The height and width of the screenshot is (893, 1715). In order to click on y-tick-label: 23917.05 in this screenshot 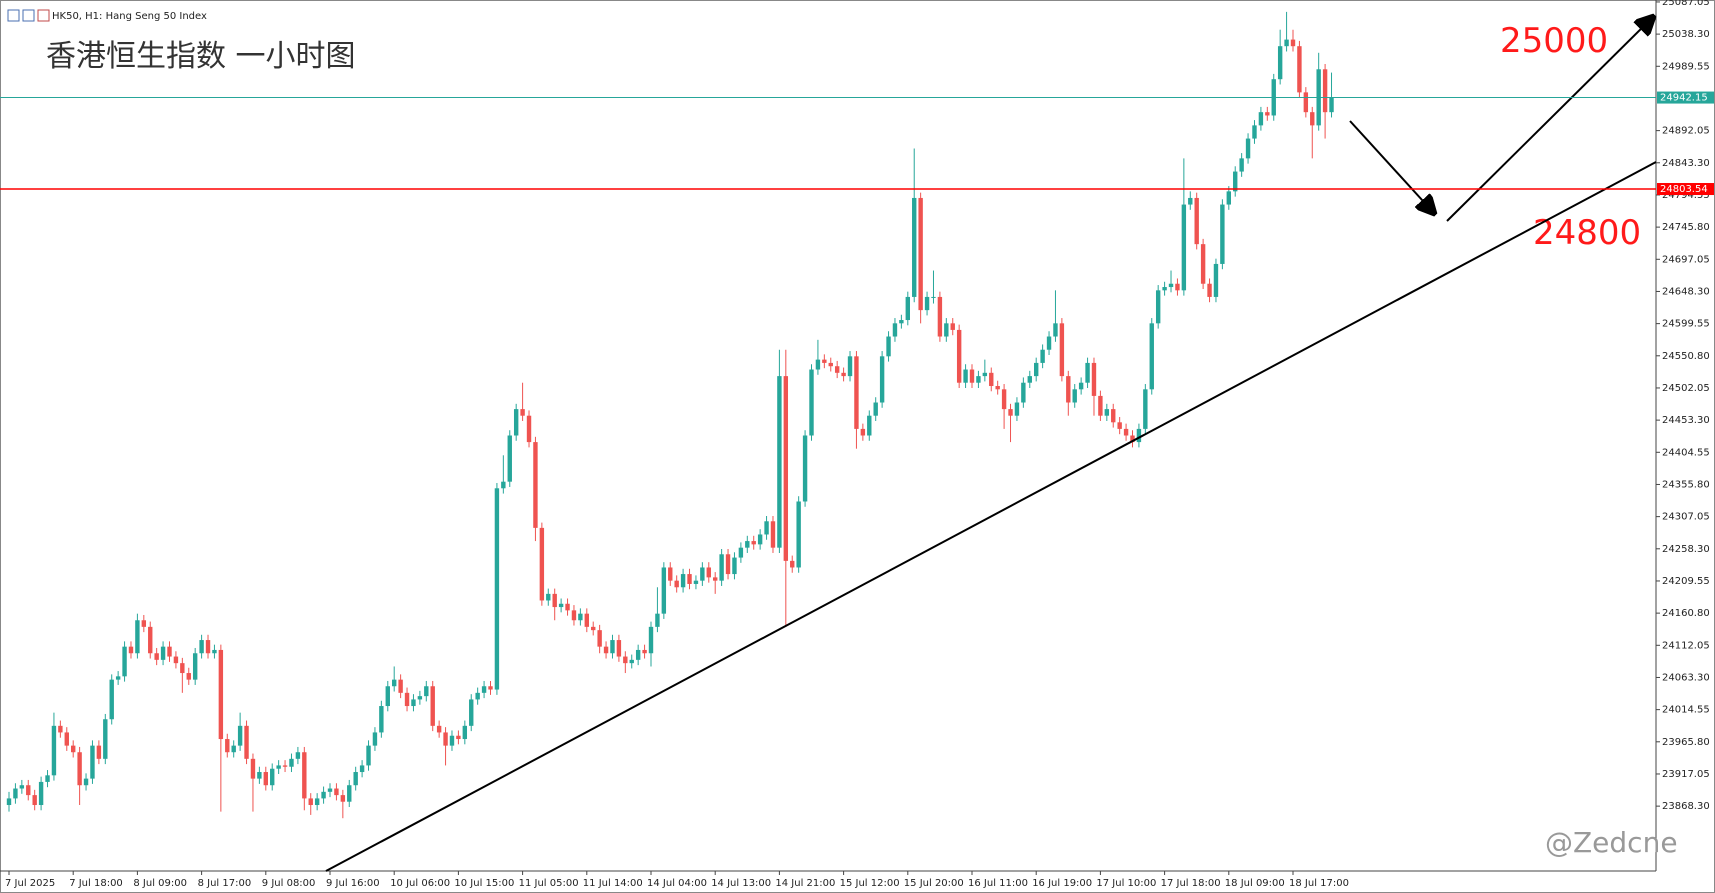, I will do `click(1686, 774)`.